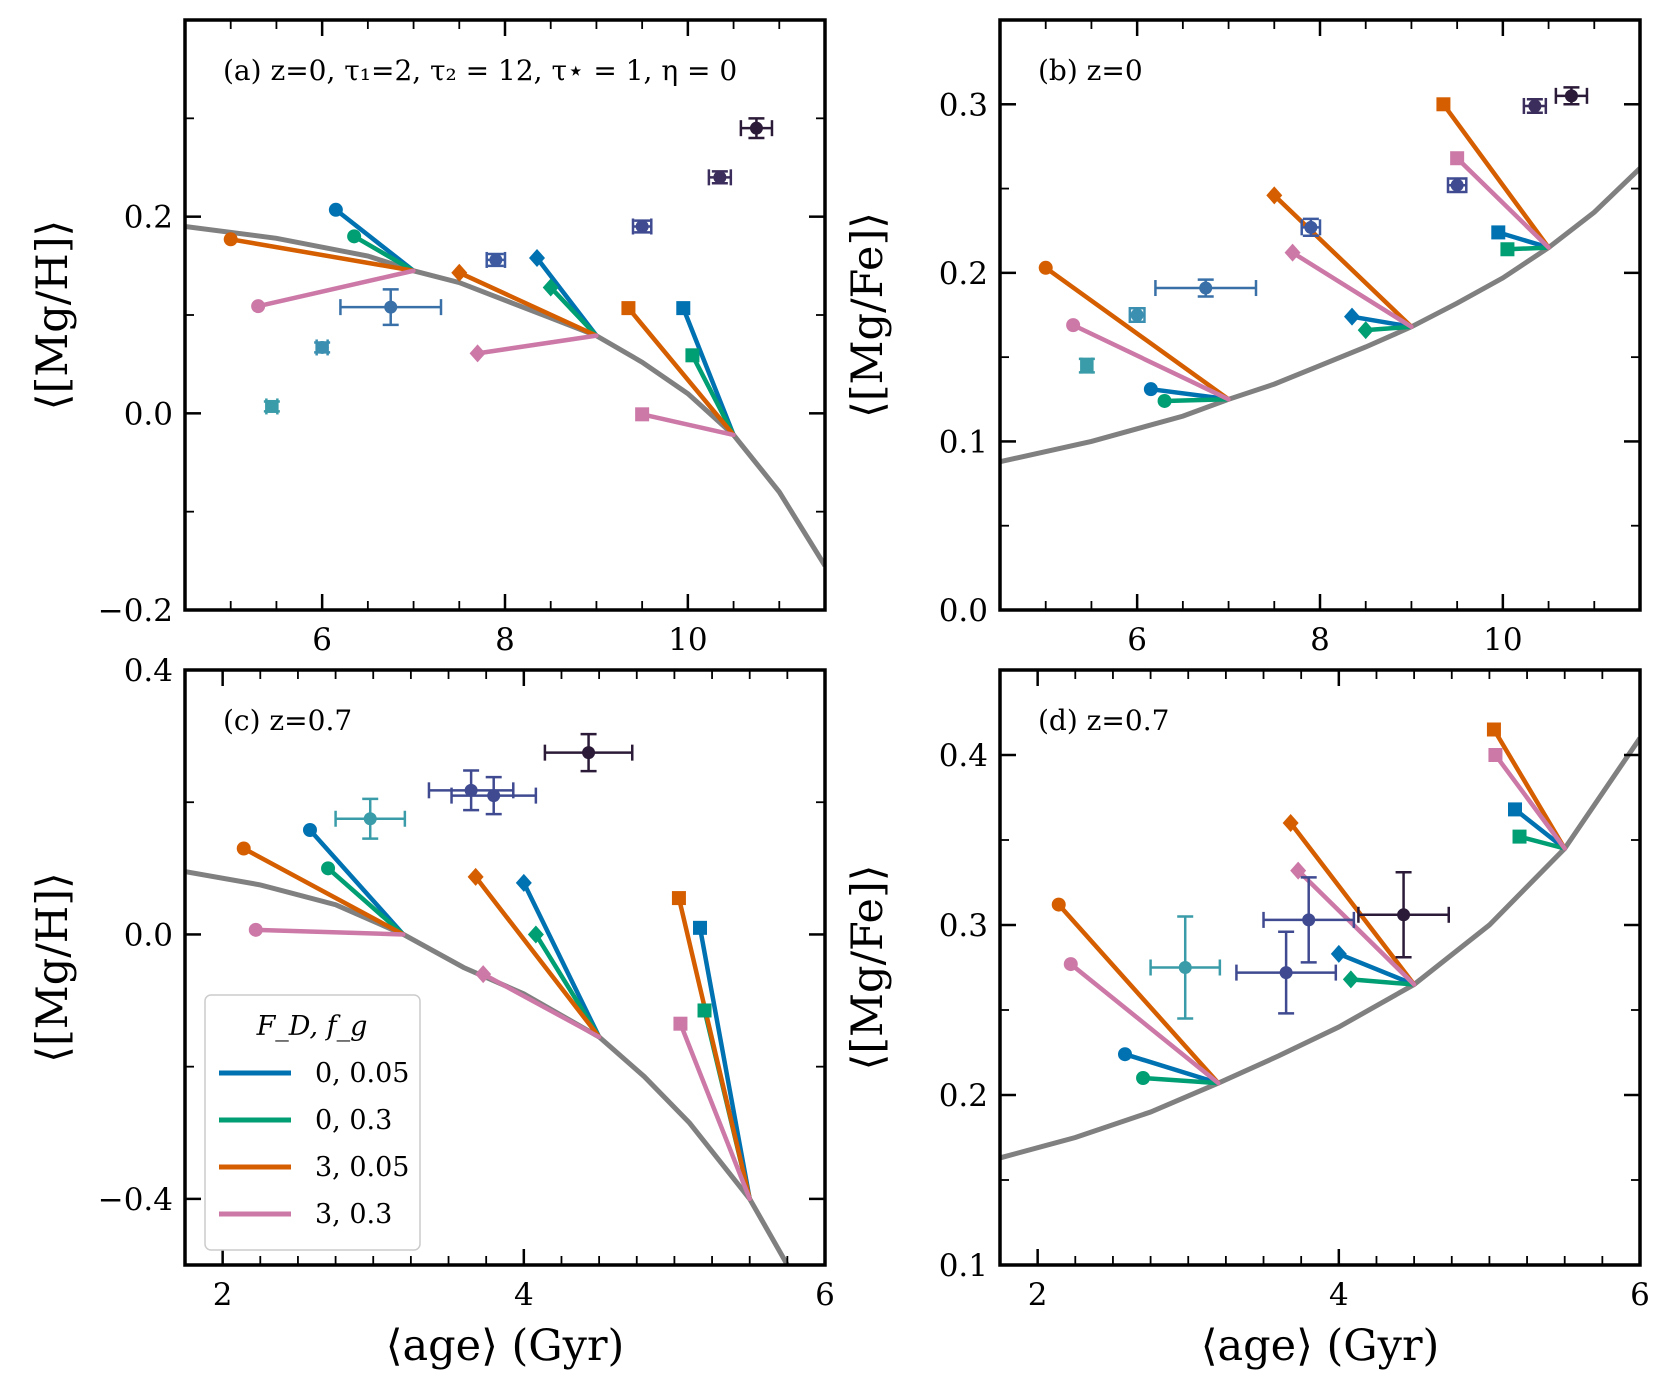 Image resolution: width=1661 pixels, height=1384 pixels. Describe the element at coordinates (148, 218) in the screenshot. I see `y-tick-label: 0.2` at that location.